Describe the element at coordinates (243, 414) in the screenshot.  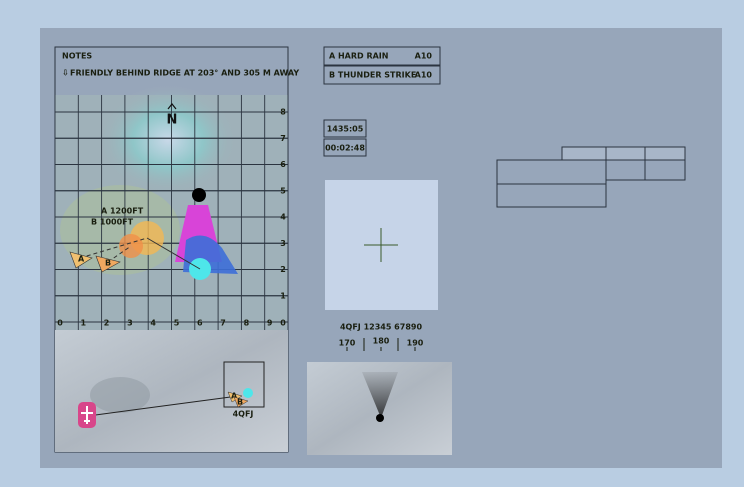
I see `minimap-grid: 4QFJ` at that location.